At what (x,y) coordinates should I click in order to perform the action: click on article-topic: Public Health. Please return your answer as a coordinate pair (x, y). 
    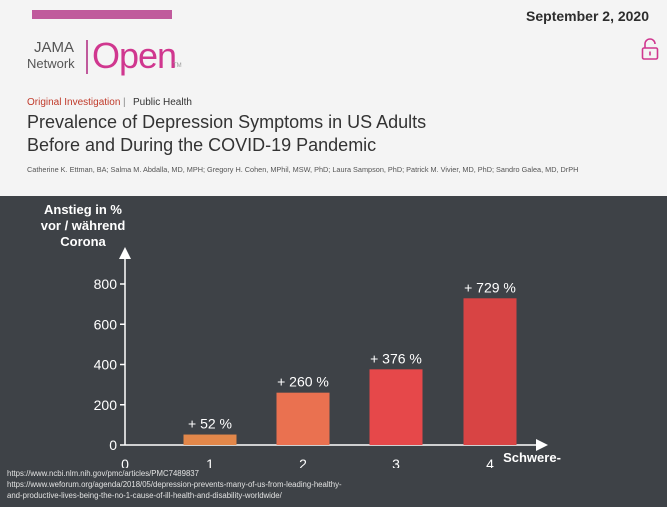
    Looking at the image, I should click on (162, 102).